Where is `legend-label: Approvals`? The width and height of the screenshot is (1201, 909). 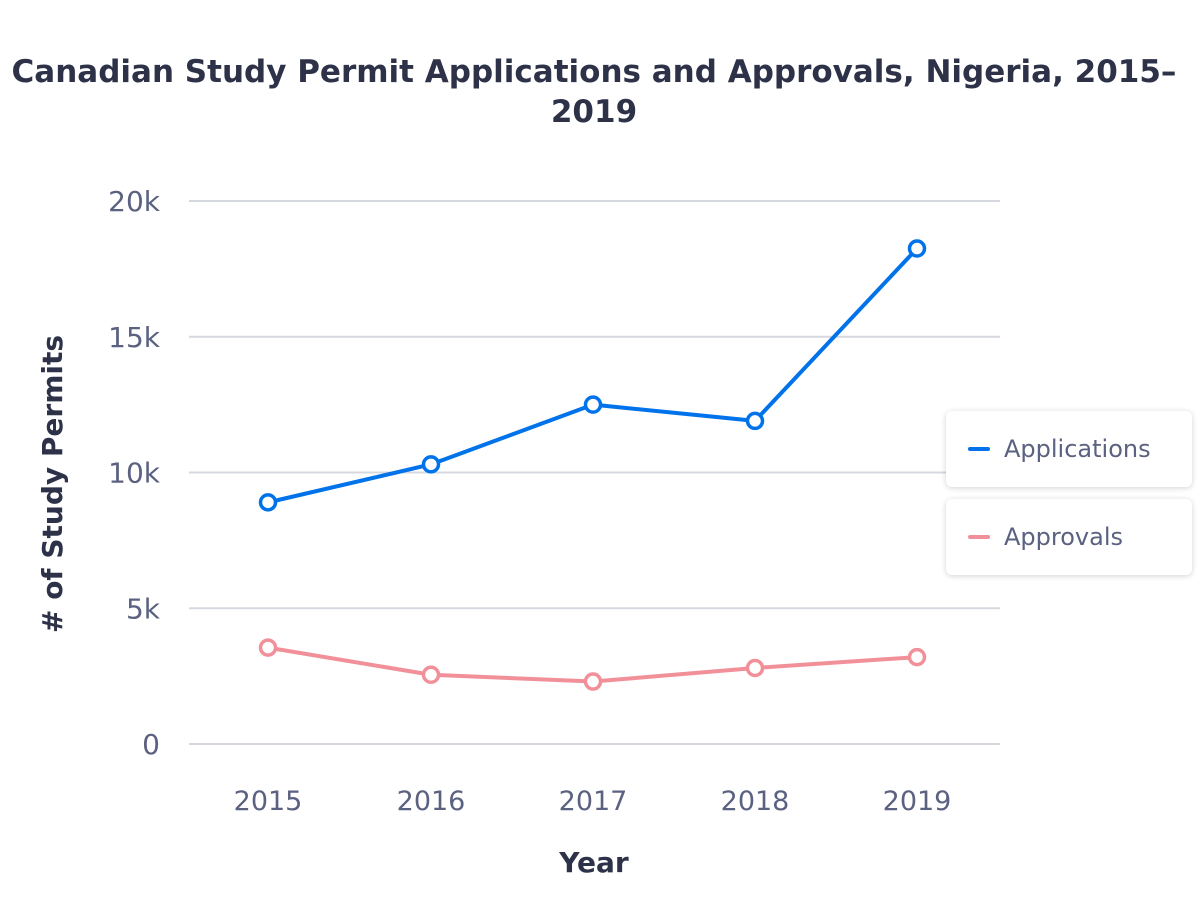
legend-label: Approvals is located at coordinates (1063, 537).